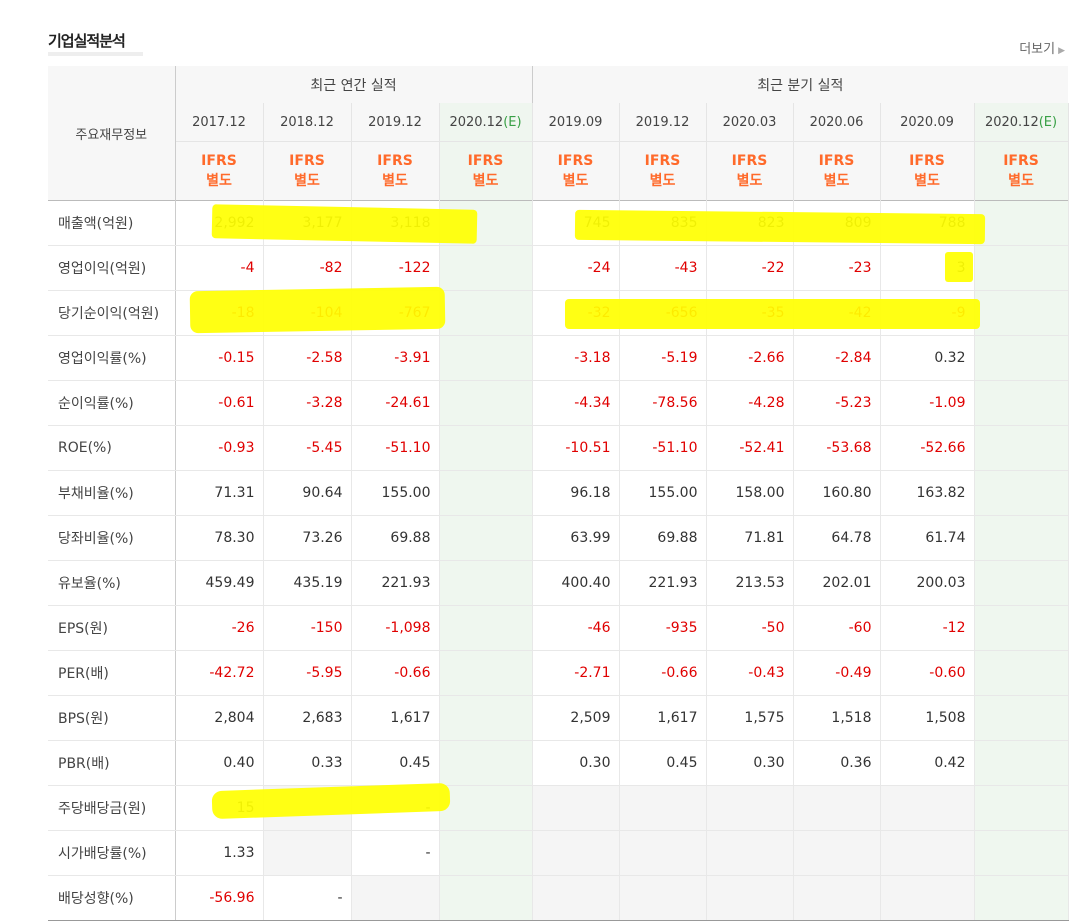  I want to click on period-label: 2019.09, so click(575, 122).